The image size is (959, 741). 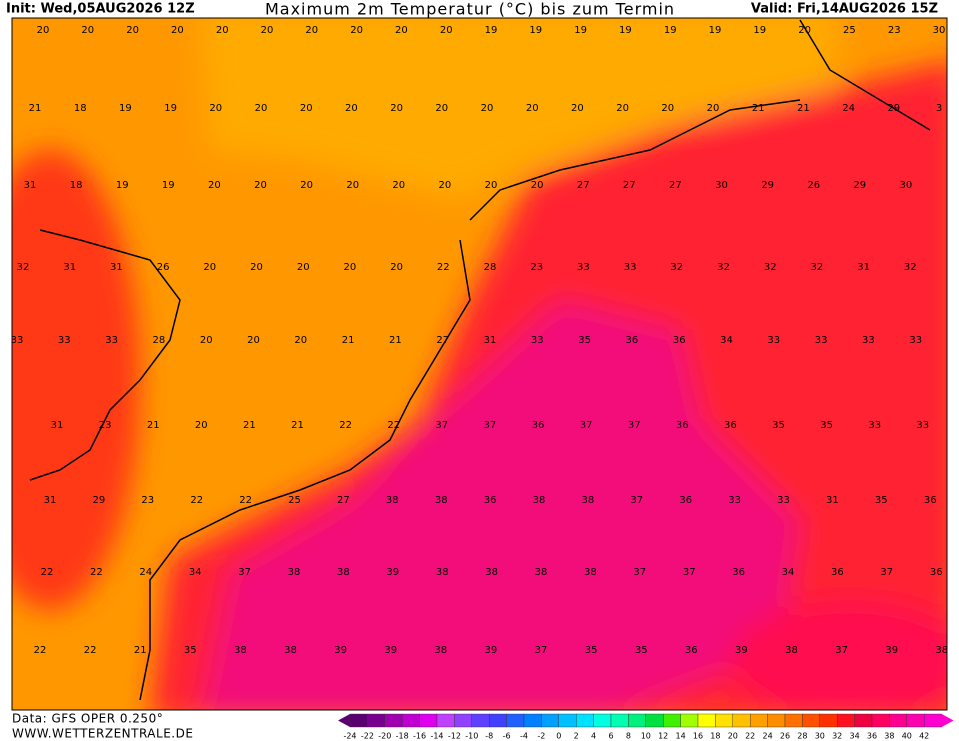 What do you see at coordinates (844, 9) in the screenshot?
I see `valid-label: Valid: Fri,14AUG2026 15Z` at bounding box center [844, 9].